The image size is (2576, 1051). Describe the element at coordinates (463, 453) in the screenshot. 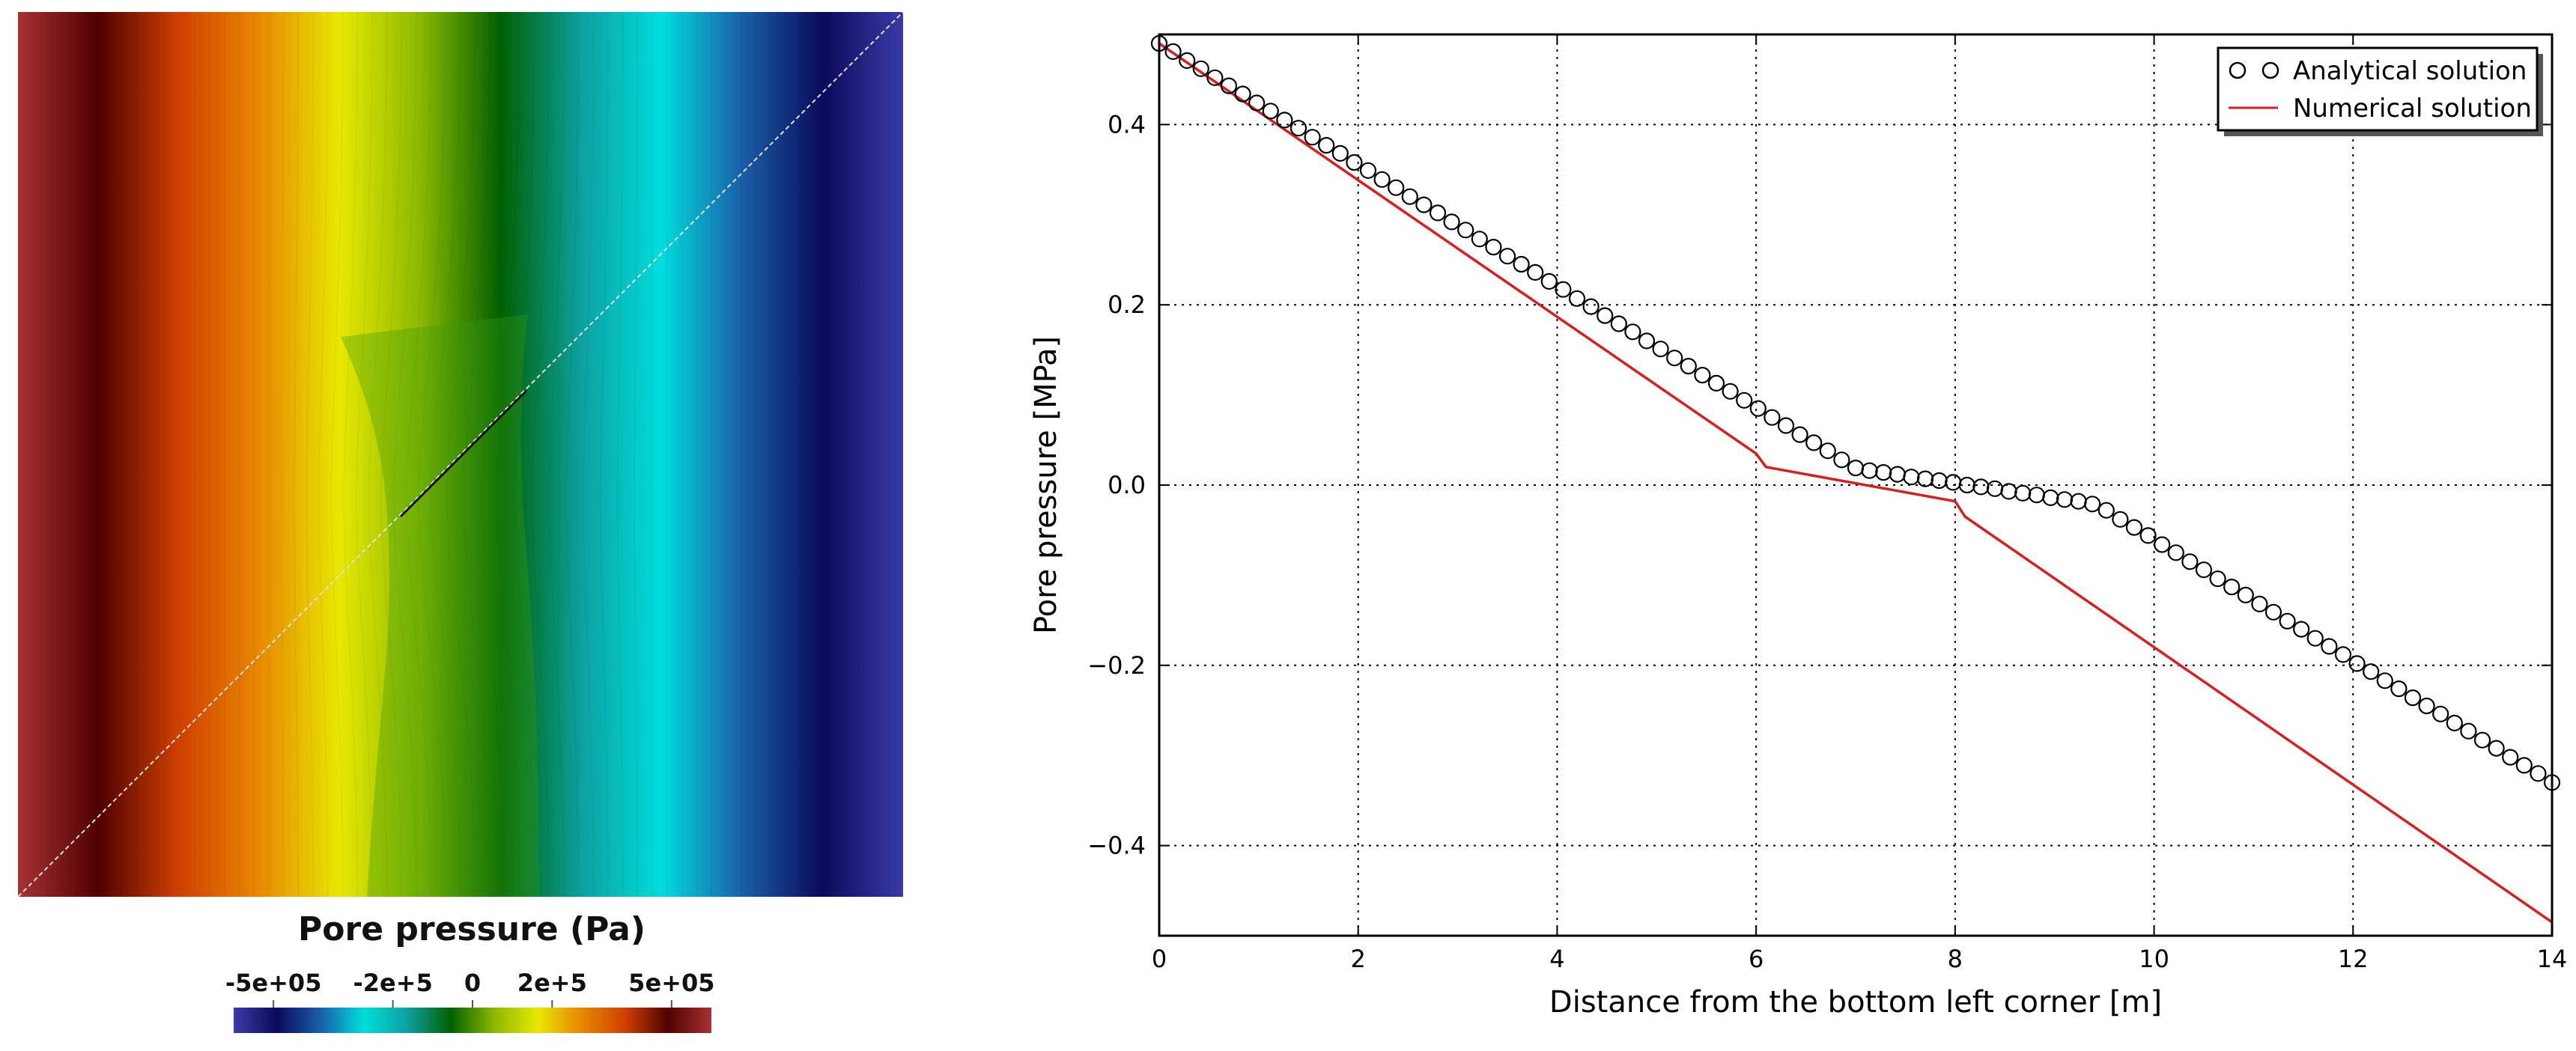

I see `fracture-line` at that location.